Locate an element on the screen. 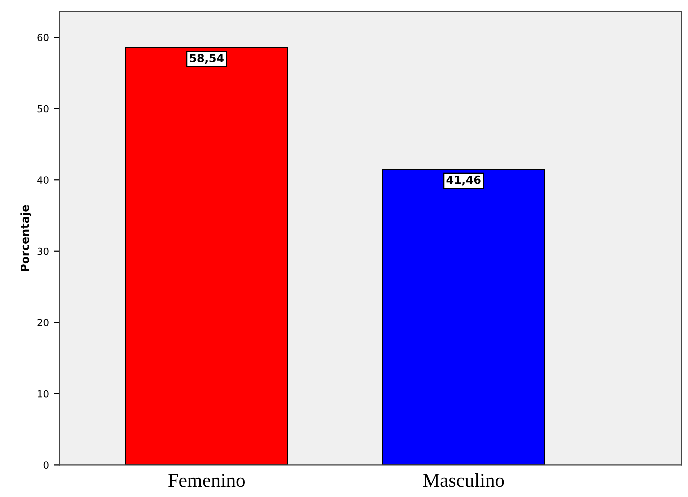 This screenshot has height=497, width=688. y-tick-label: 60 is located at coordinates (43, 38).